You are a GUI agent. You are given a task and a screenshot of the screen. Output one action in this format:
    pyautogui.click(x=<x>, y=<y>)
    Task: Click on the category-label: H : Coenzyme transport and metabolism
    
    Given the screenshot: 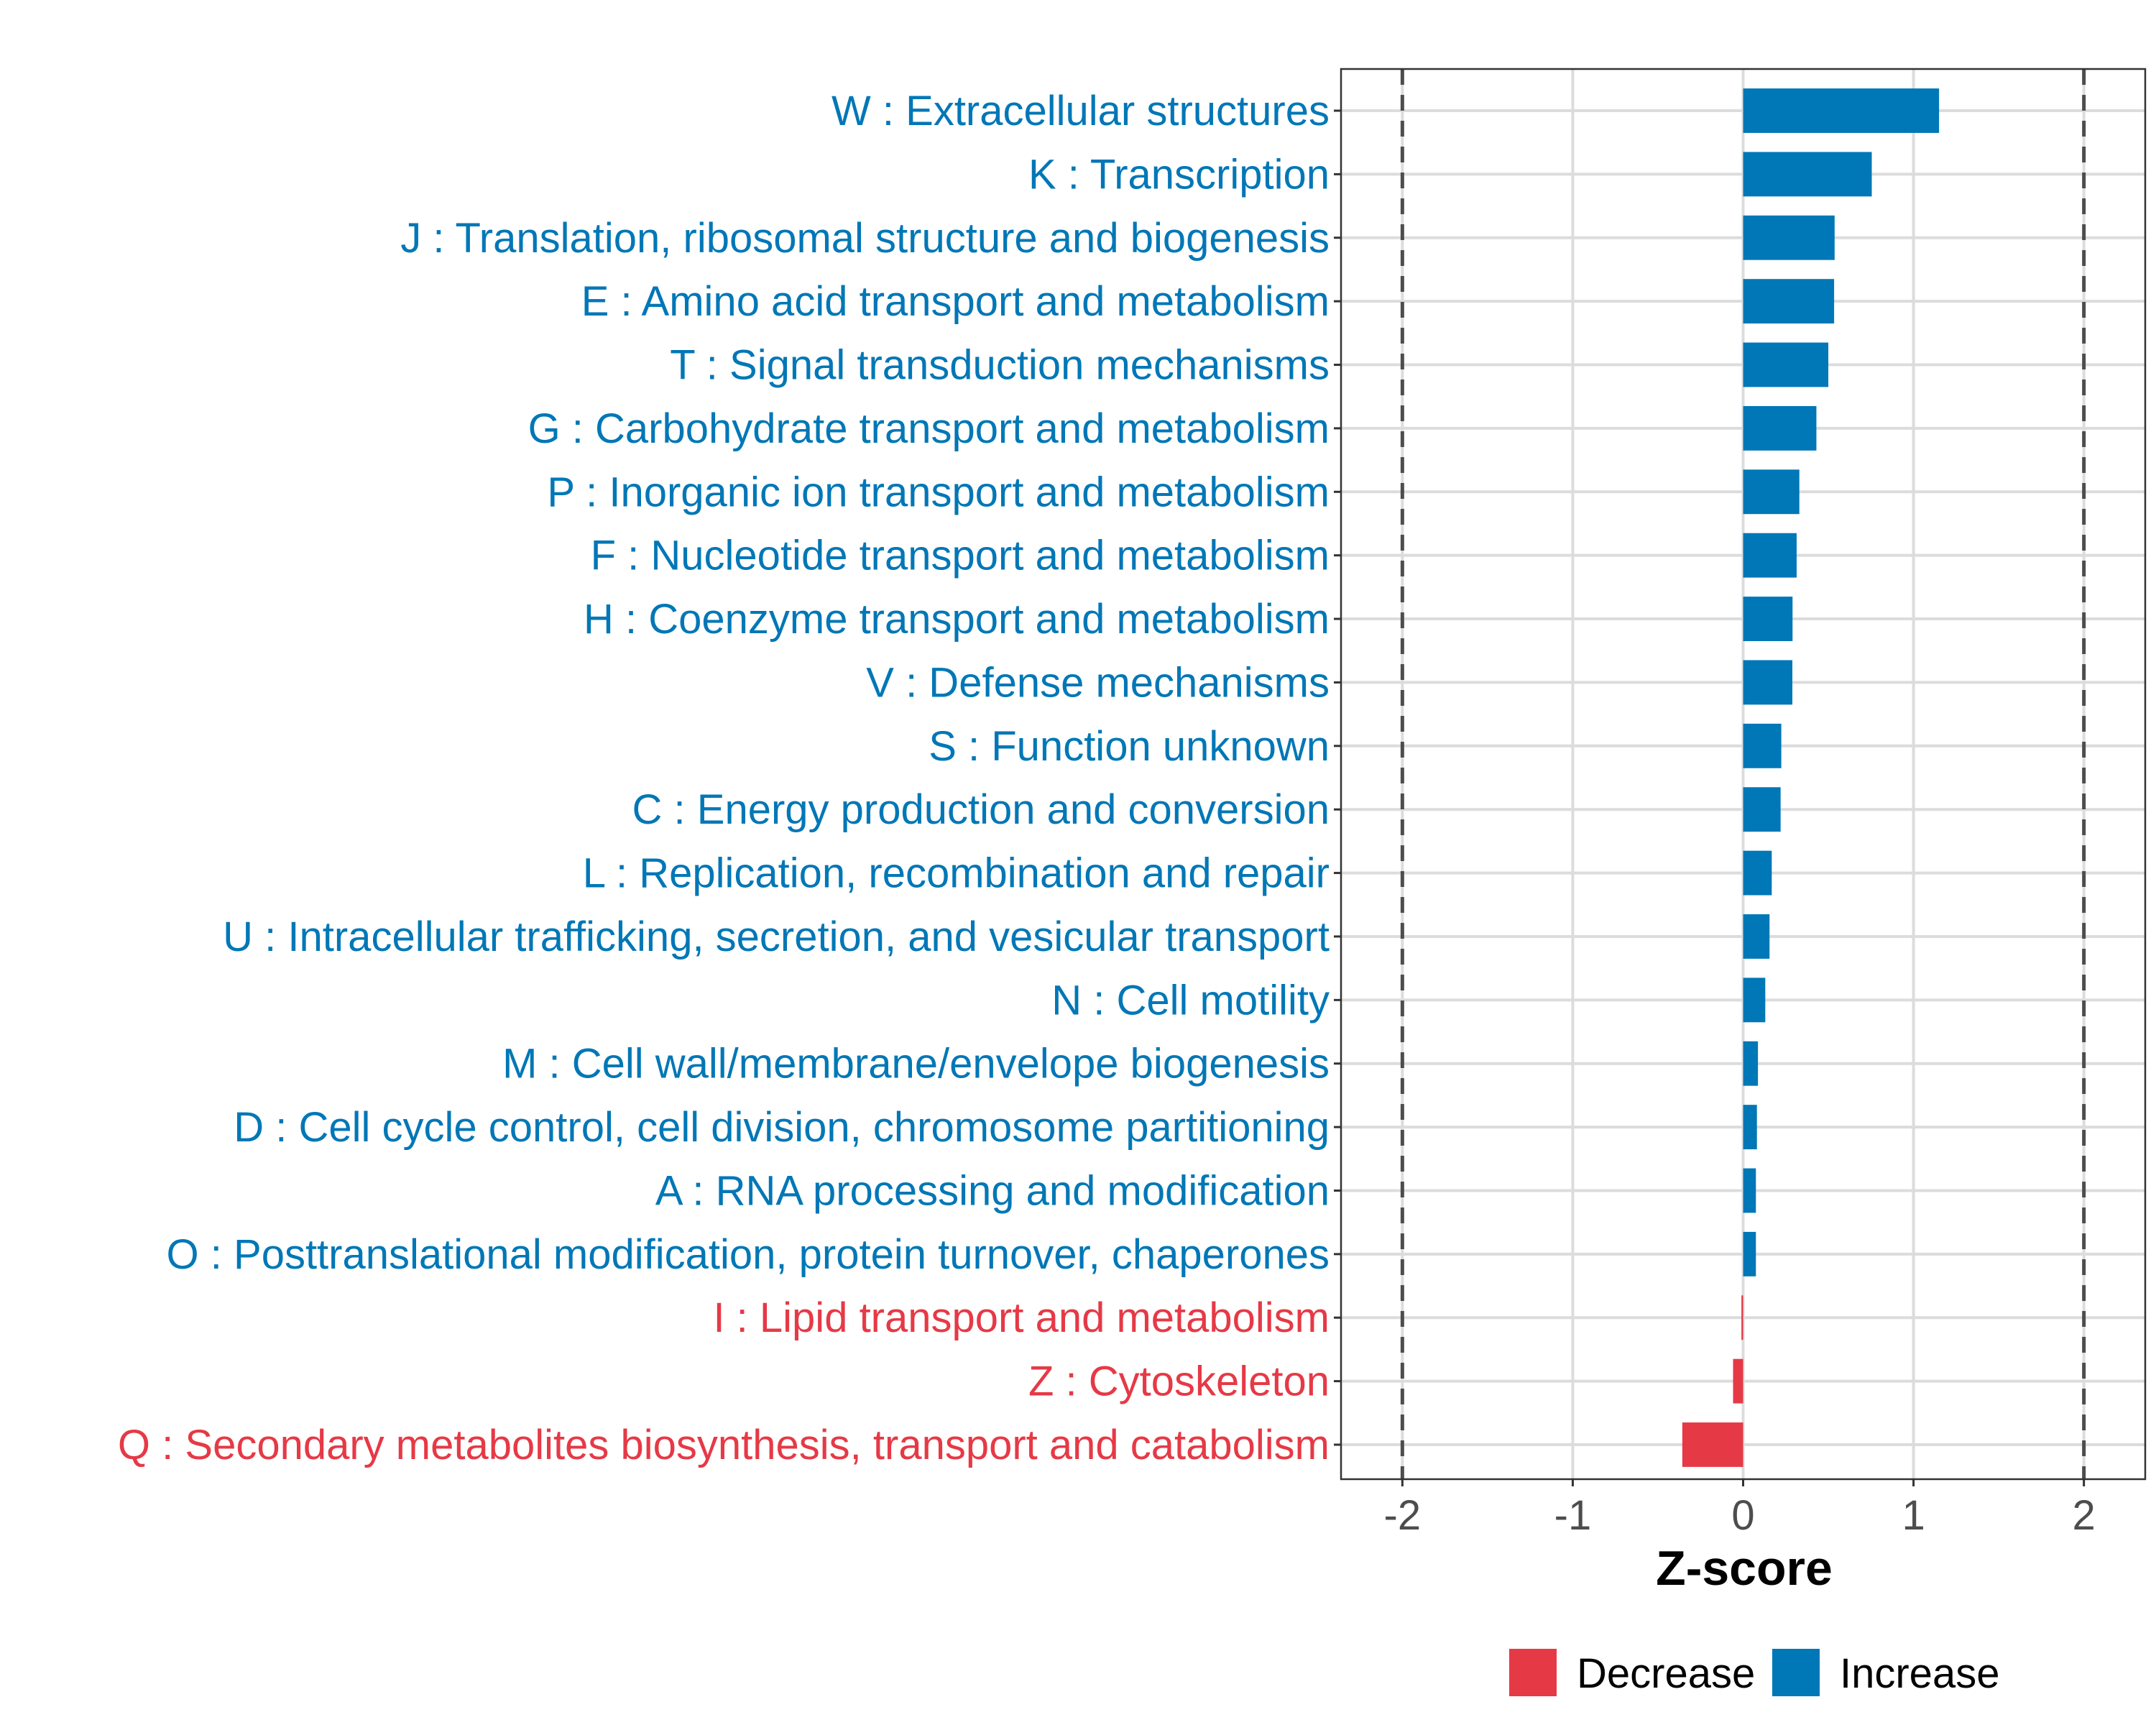 What is the action you would take?
    pyautogui.click(x=957, y=619)
    